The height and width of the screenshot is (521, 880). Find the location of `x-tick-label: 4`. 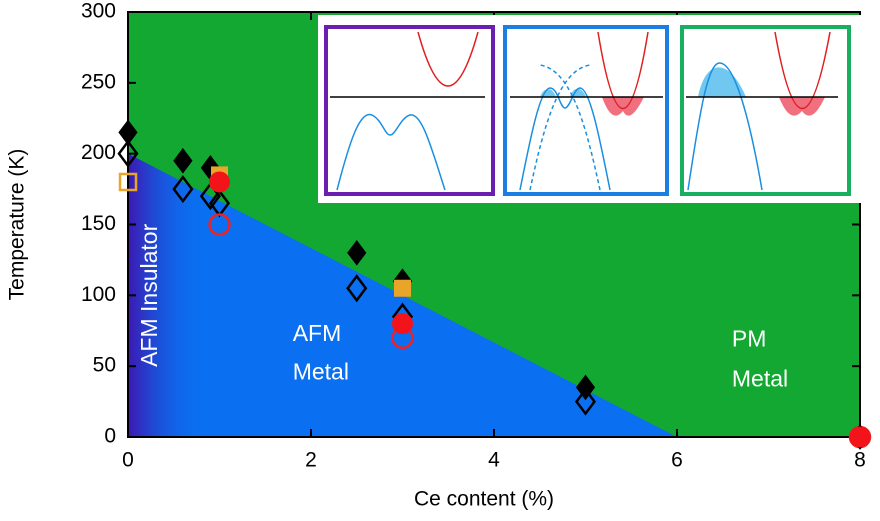

x-tick-label: 4 is located at coordinates (494, 460).